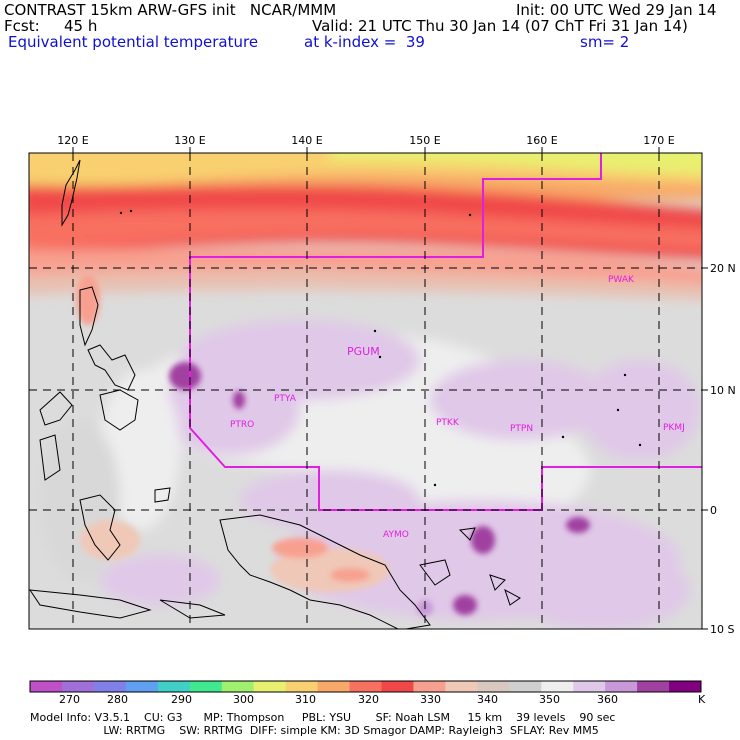 This screenshot has width=740, height=740. Describe the element at coordinates (363, 351) in the screenshot. I see `station-pgum: PGUM` at that location.